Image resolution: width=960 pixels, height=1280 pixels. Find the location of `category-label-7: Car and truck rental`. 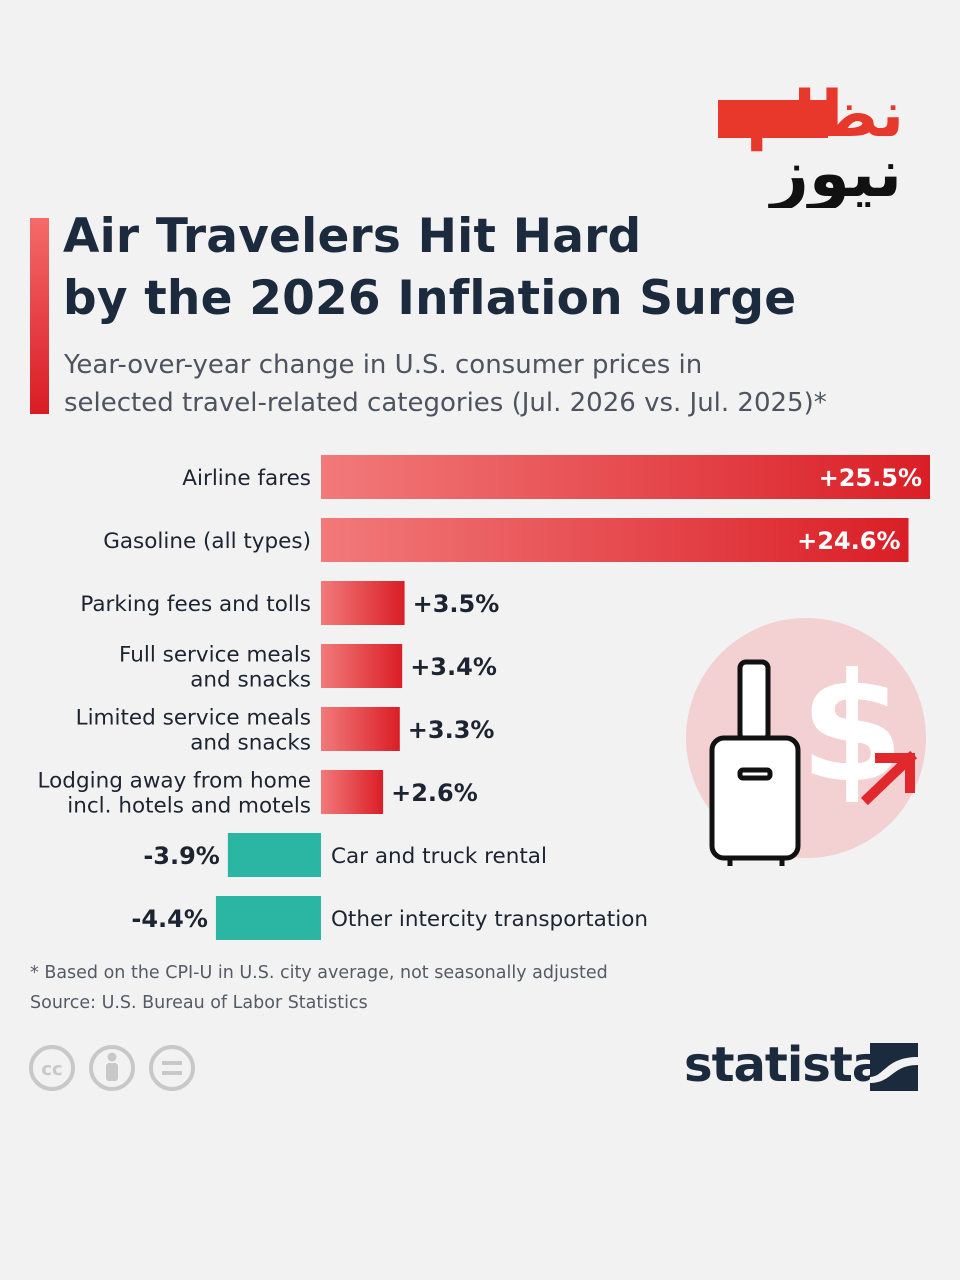

category-label-7: Car and truck rental is located at coordinates (439, 856).